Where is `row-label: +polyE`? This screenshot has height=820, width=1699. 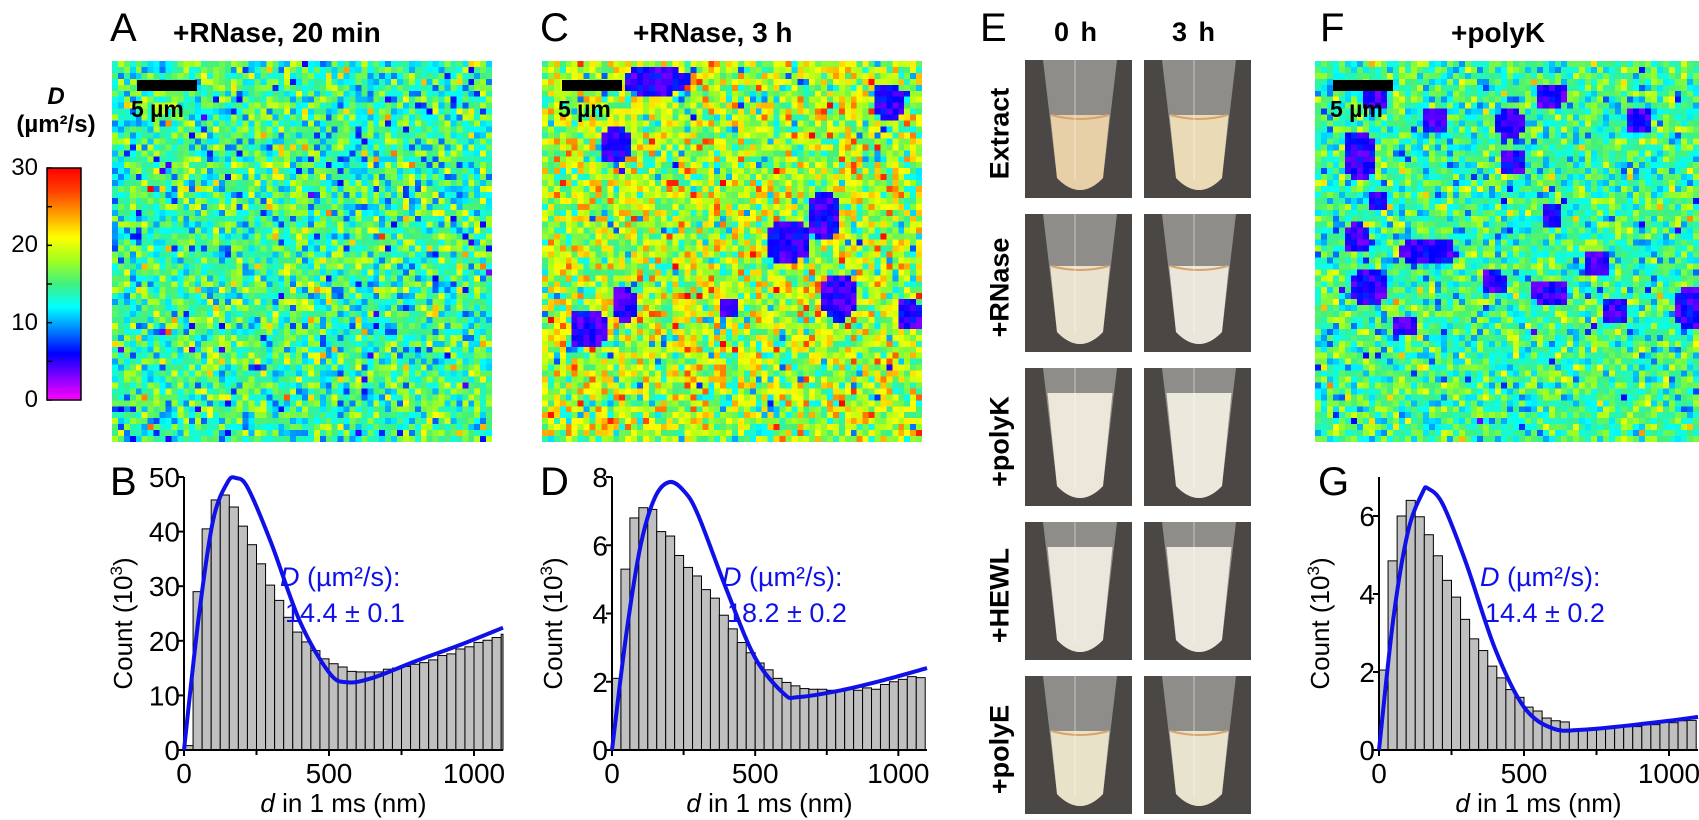 row-label: +polyE is located at coordinates (999, 749).